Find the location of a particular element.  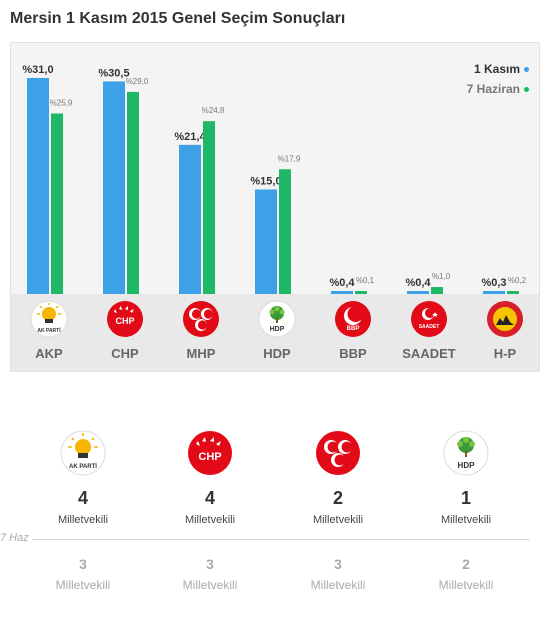

party-column-bbp: BBP BBP is located at coordinates (353, 332).